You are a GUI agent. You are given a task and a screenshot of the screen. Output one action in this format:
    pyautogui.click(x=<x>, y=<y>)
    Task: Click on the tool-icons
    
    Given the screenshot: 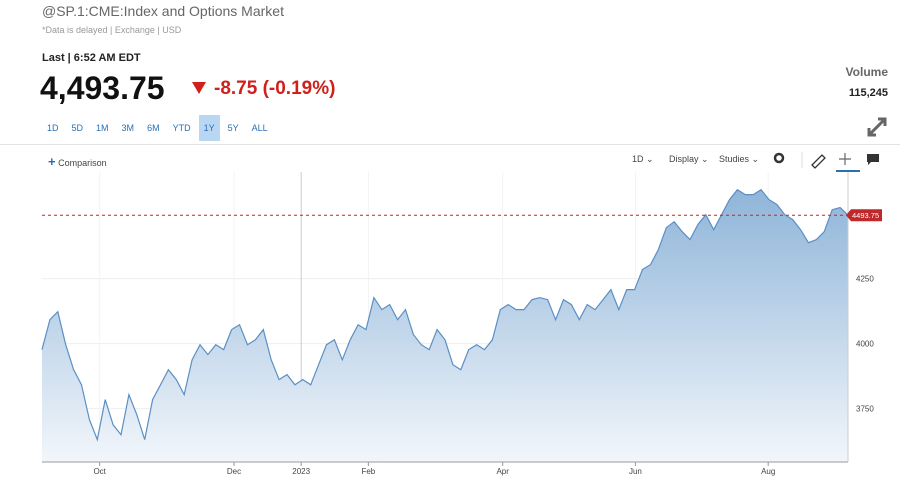 What is the action you would take?
    pyautogui.click(x=826, y=162)
    